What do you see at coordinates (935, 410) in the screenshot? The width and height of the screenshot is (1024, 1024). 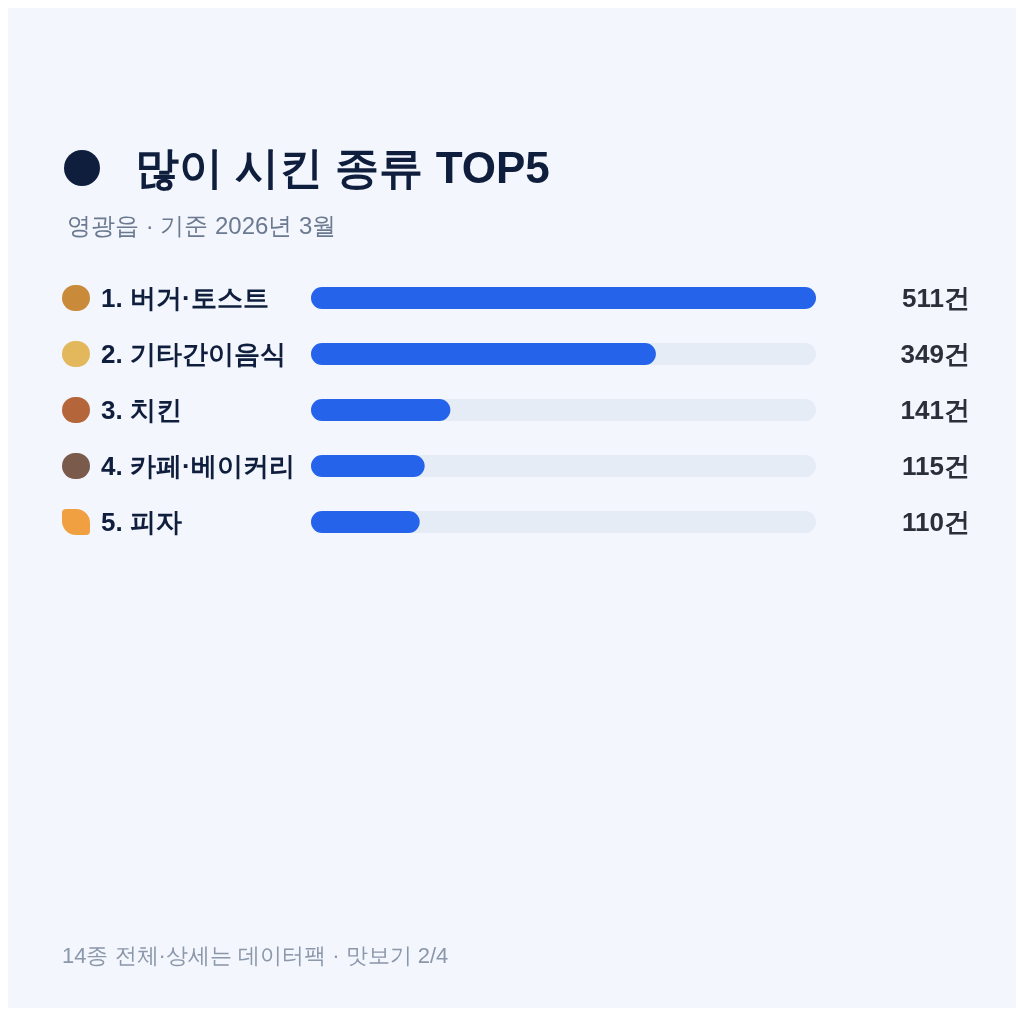 I see `data-label: 141건` at bounding box center [935, 410].